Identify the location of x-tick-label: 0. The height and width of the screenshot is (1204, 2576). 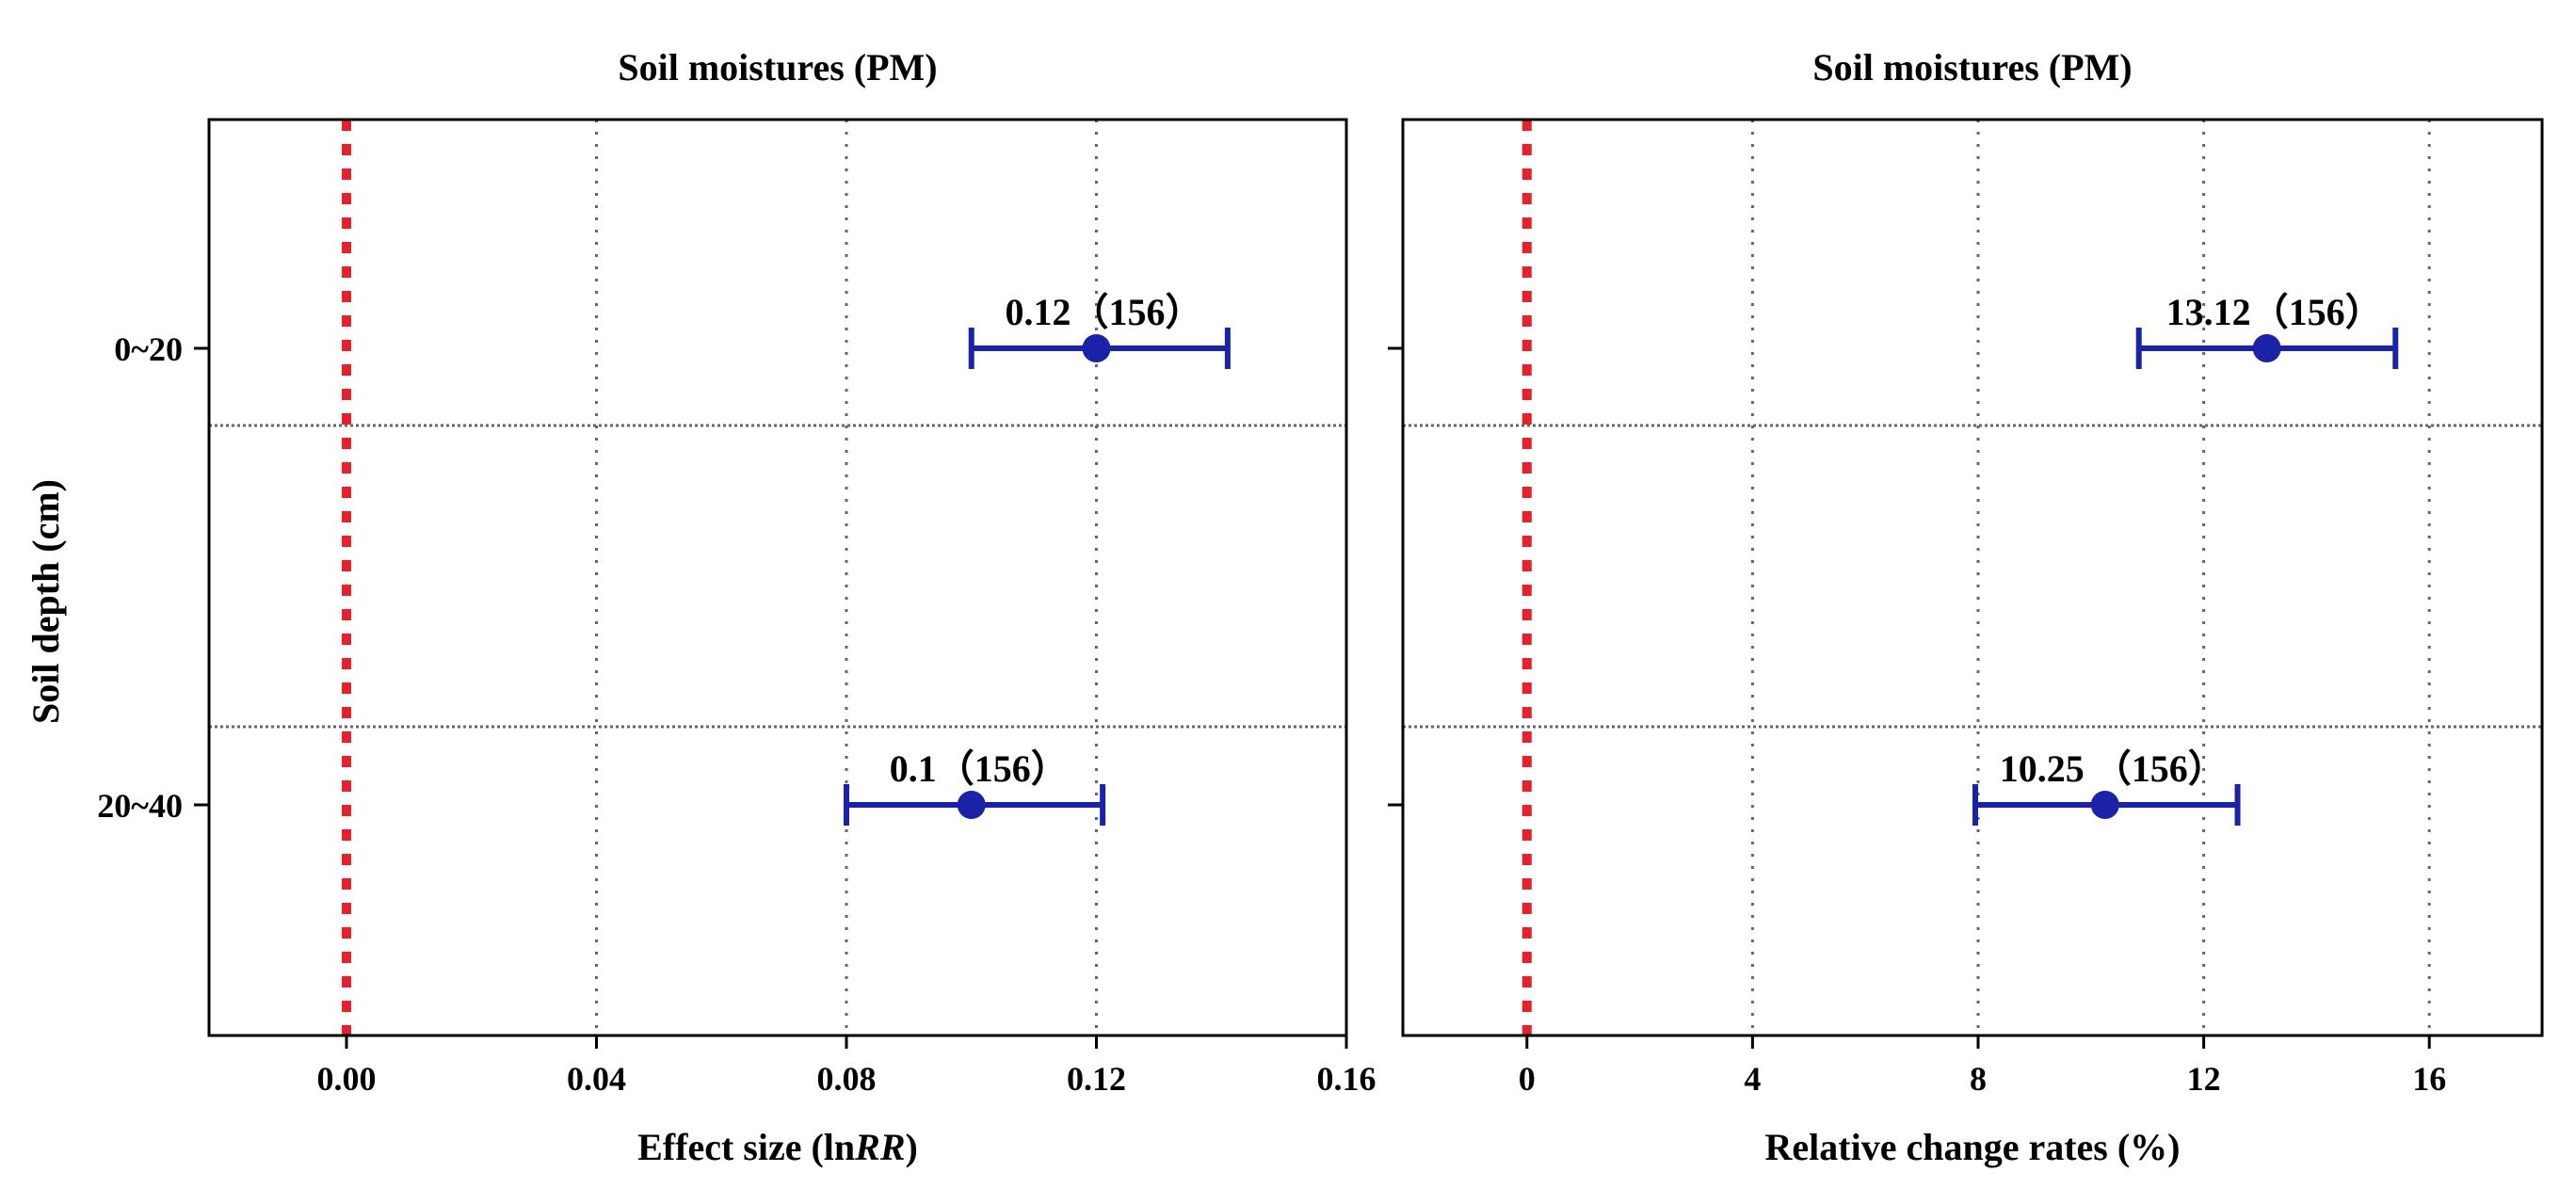
(1527, 1079).